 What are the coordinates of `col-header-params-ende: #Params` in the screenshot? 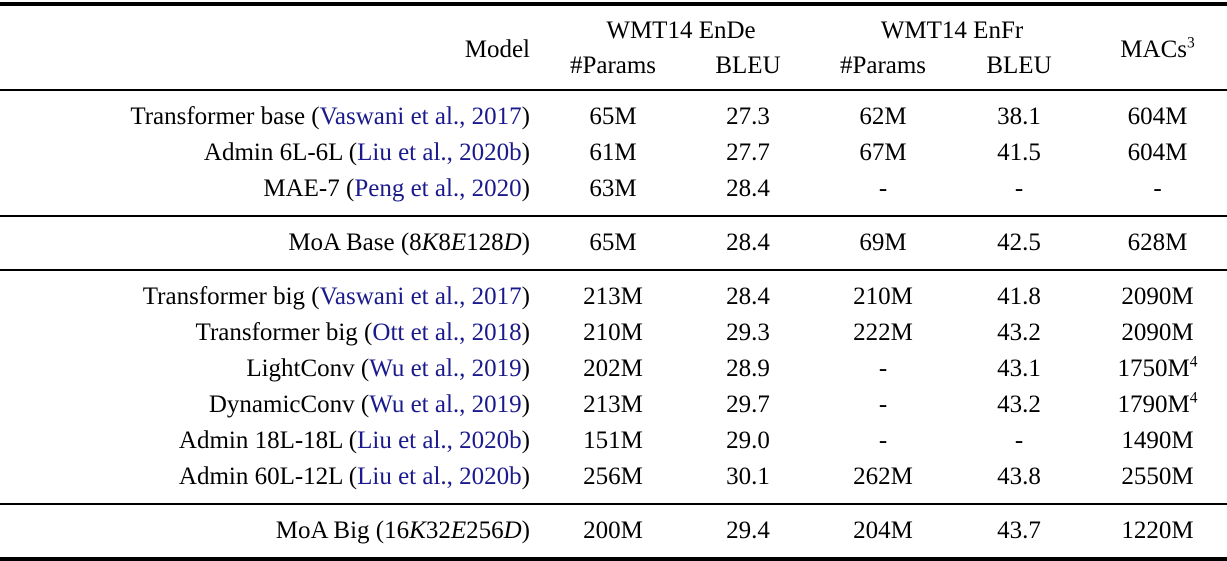 It's located at (613, 65).